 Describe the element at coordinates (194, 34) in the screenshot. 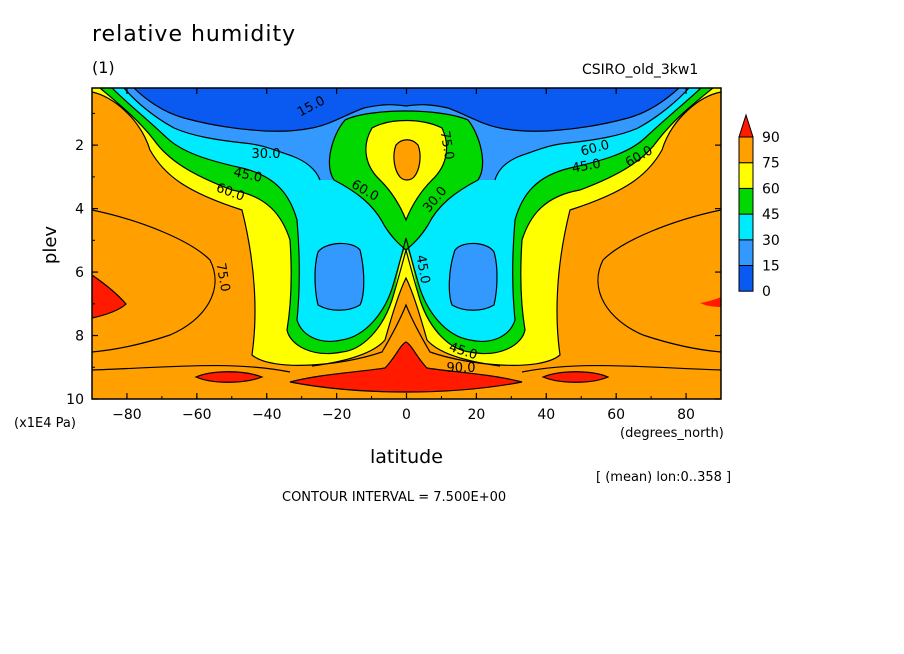

I see `chart-title: relative humidity` at that location.